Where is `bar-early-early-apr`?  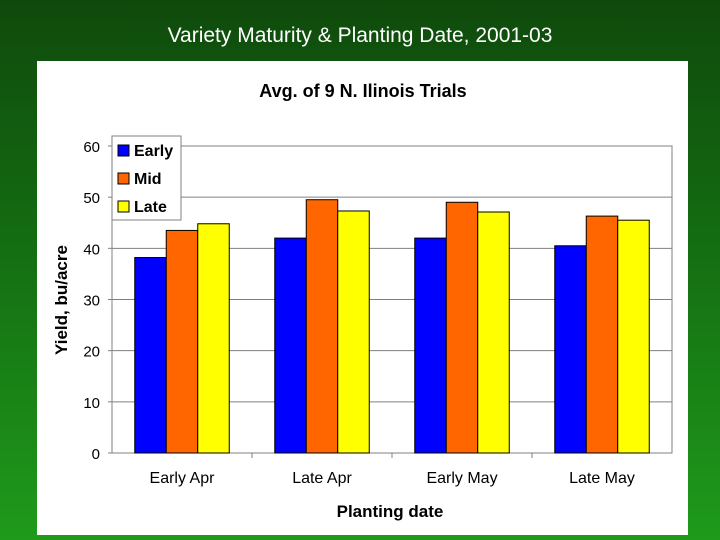
bar-early-early-apr is located at coordinates (150, 355).